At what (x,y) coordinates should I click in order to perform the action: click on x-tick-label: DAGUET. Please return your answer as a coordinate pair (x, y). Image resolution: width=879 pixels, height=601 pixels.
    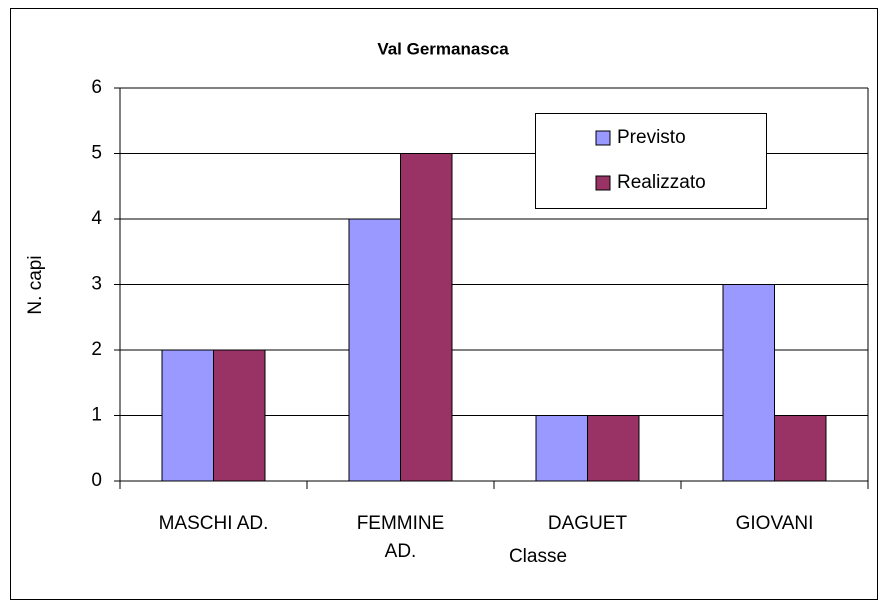
    Looking at the image, I should click on (587, 523).